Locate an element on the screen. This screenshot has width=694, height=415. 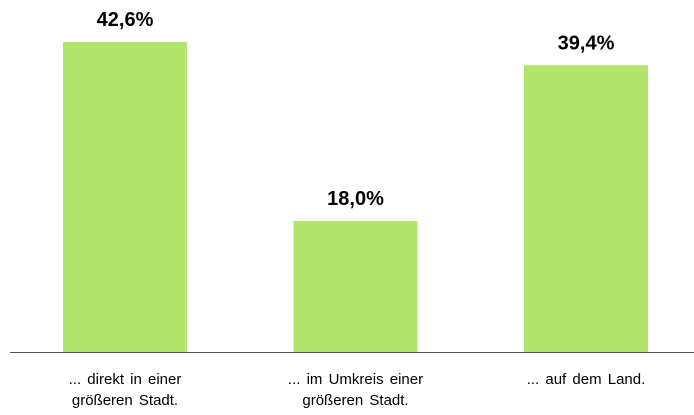
category-label: ... direkt in einer größeren Stadt. is located at coordinates (125, 390).